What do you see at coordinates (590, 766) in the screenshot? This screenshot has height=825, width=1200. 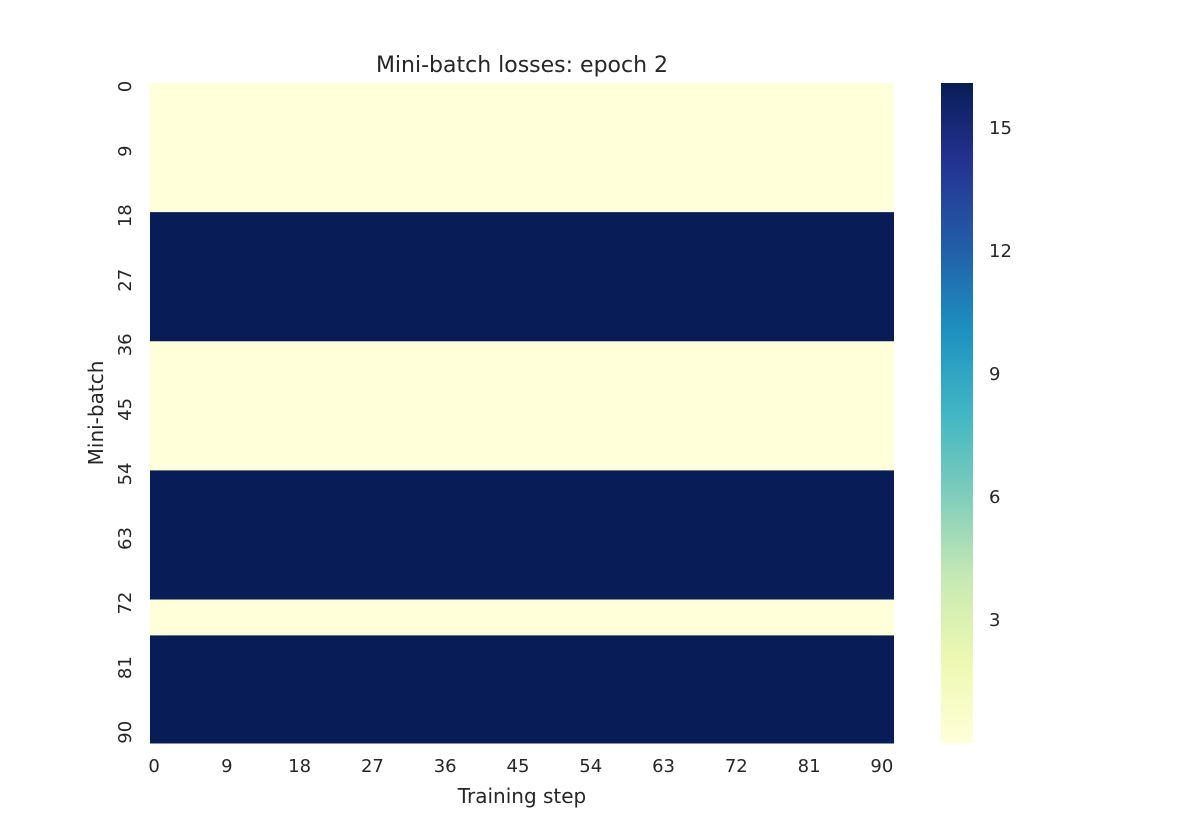 I see `x-tick-label: 54` at bounding box center [590, 766].